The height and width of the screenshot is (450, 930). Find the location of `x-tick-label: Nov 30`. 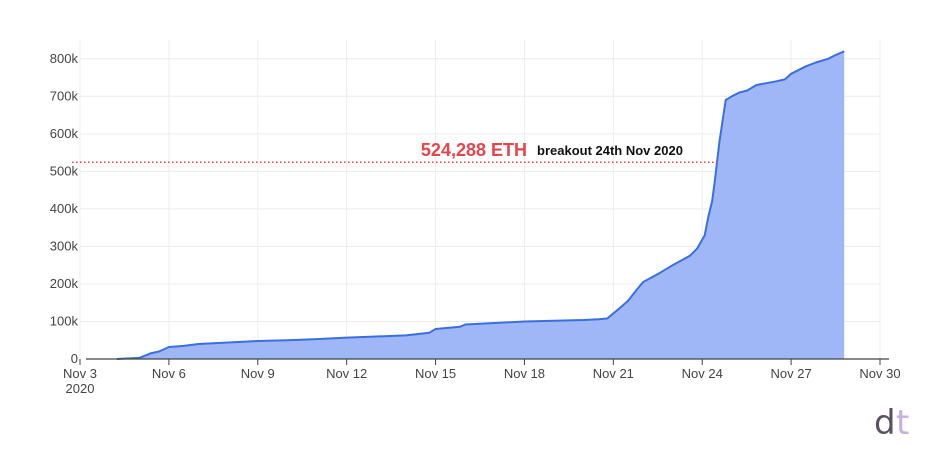

x-tick-label: Nov 30 is located at coordinates (879, 373).